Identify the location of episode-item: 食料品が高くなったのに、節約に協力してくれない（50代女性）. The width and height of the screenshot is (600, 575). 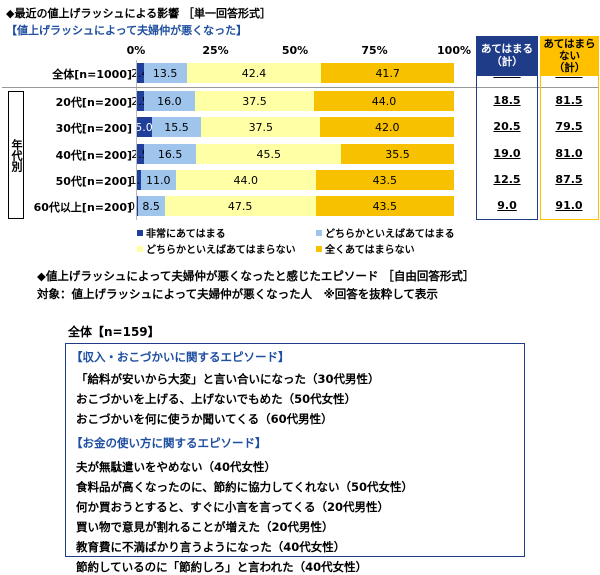
(244, 487).